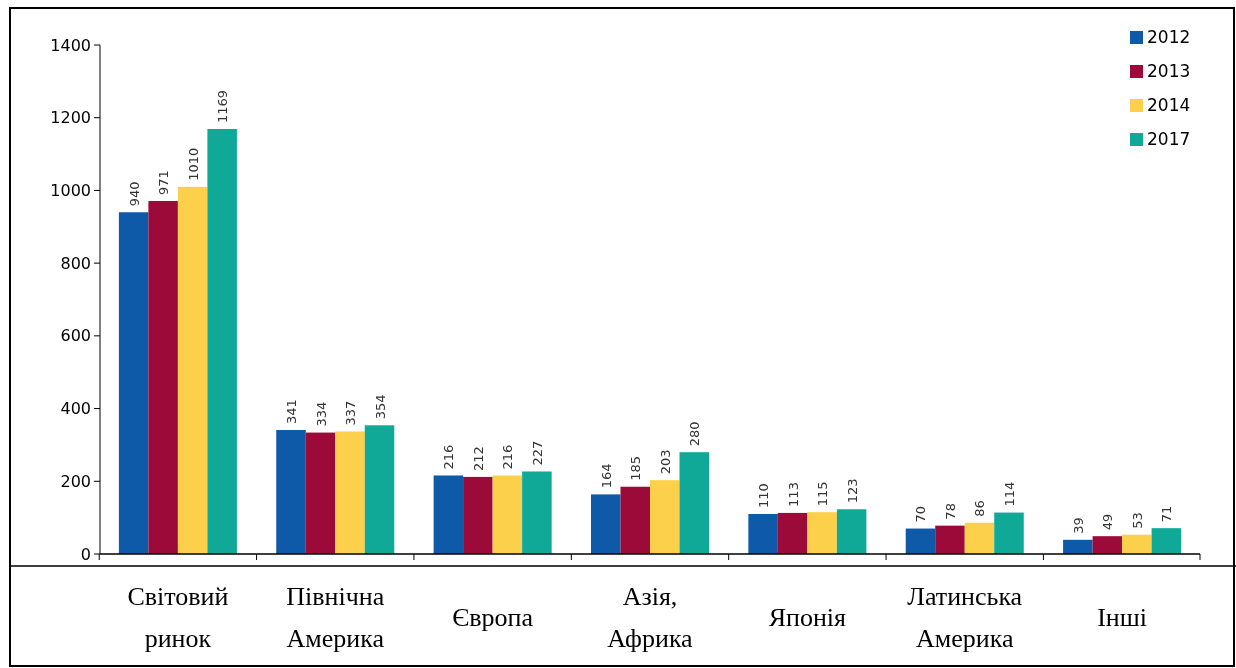 This screenshot has height=668, width=1236. I want to click on data-label: 1010, so click(193, 164).